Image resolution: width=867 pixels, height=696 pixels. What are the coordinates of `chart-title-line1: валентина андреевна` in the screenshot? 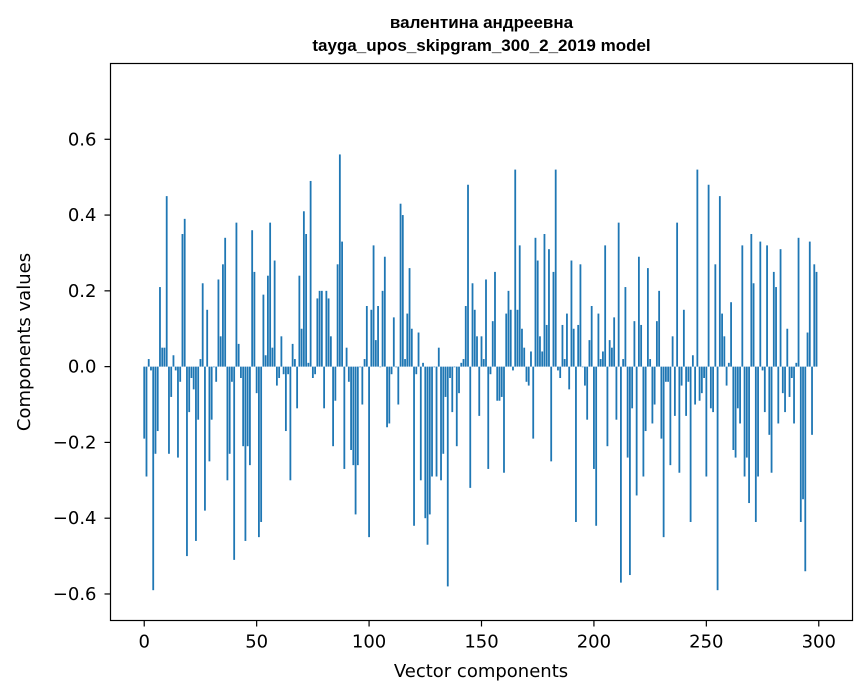 It's located at (481, 22).